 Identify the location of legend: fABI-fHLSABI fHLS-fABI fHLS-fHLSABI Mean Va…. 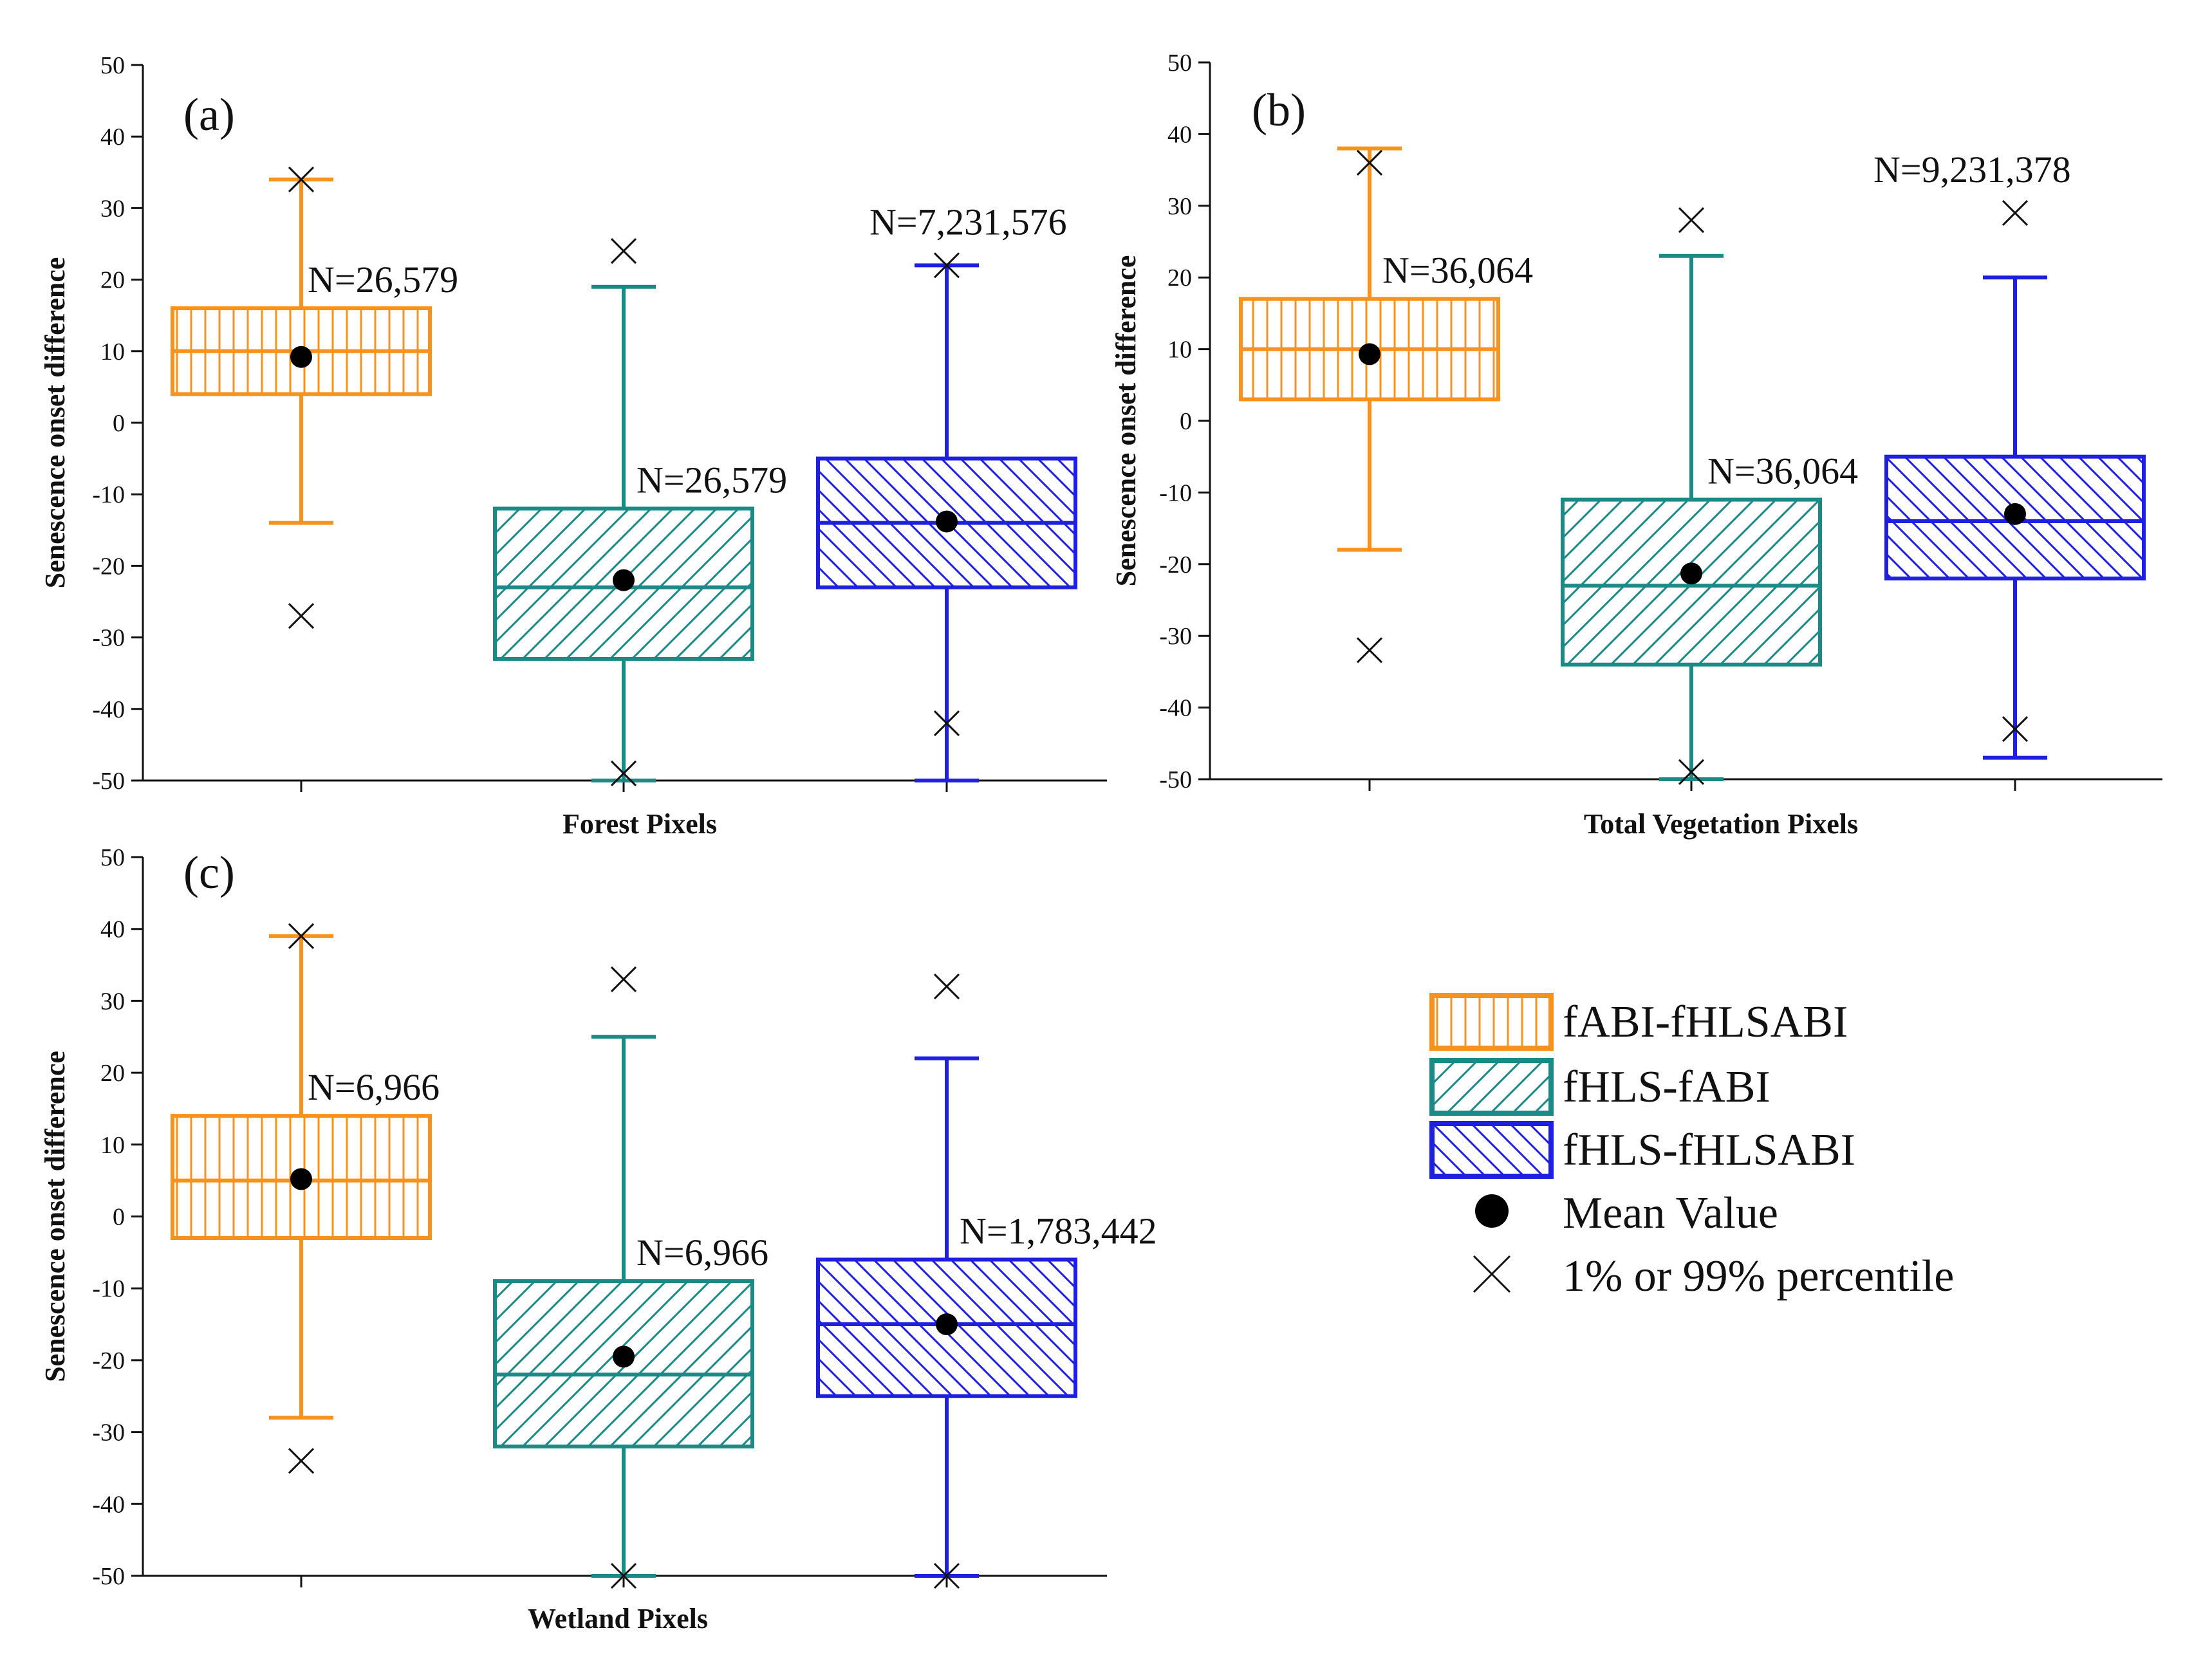
(1692, 1147).